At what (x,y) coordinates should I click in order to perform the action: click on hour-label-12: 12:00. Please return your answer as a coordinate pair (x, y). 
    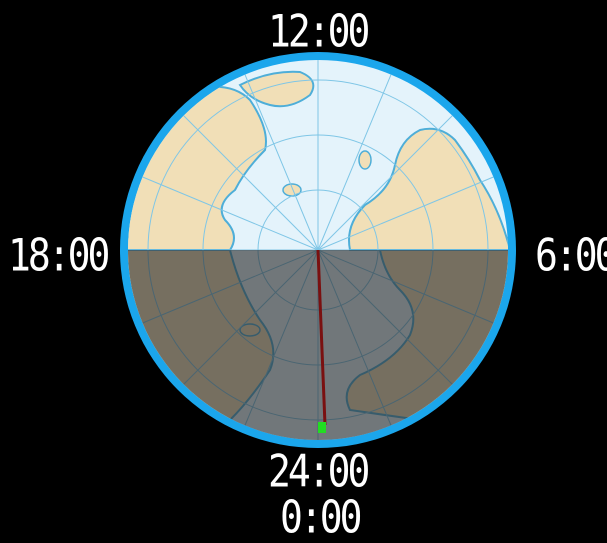
    Looking at the image, I should click on (319, 31).